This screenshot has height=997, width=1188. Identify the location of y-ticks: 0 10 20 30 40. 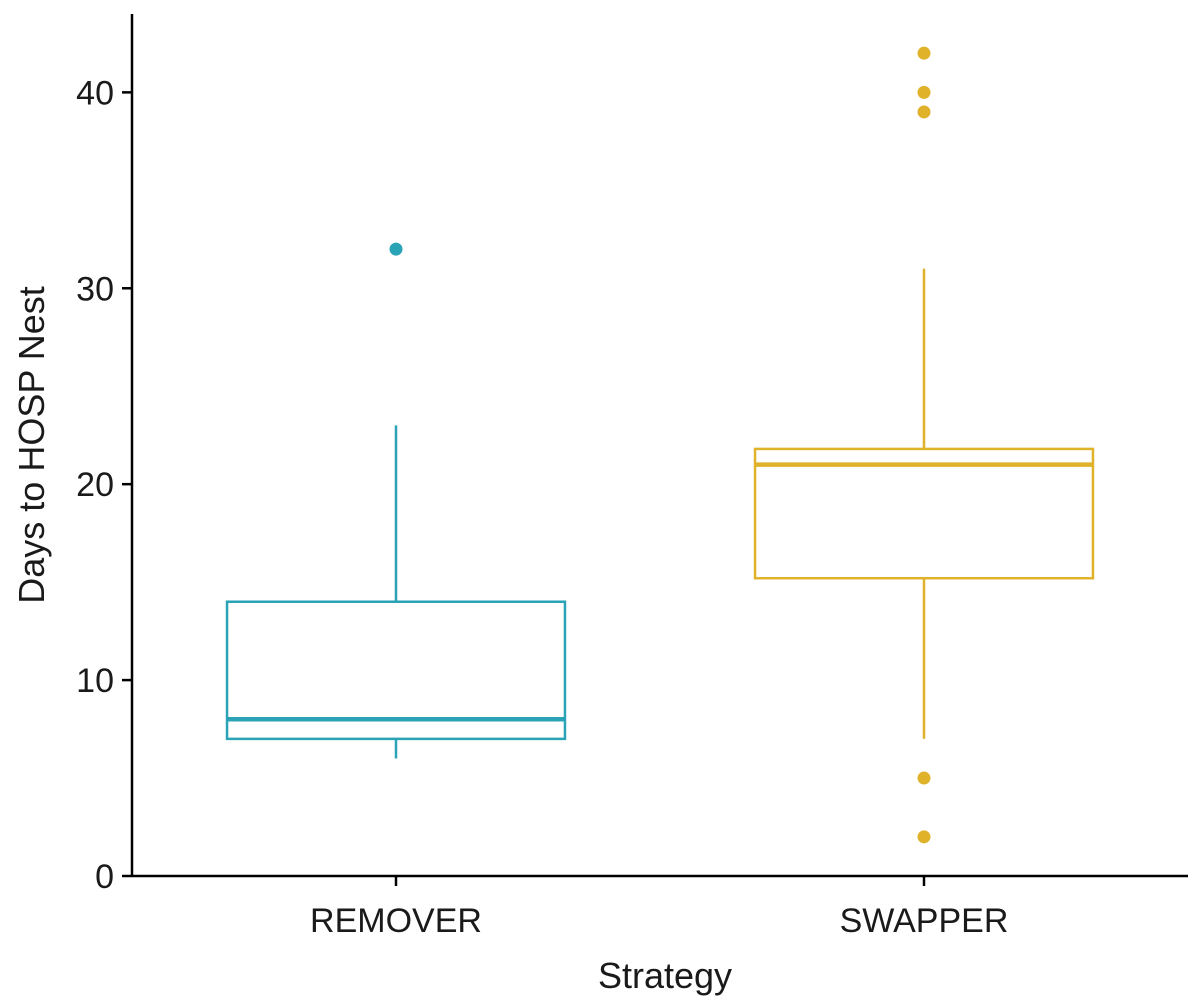
(104, 485).